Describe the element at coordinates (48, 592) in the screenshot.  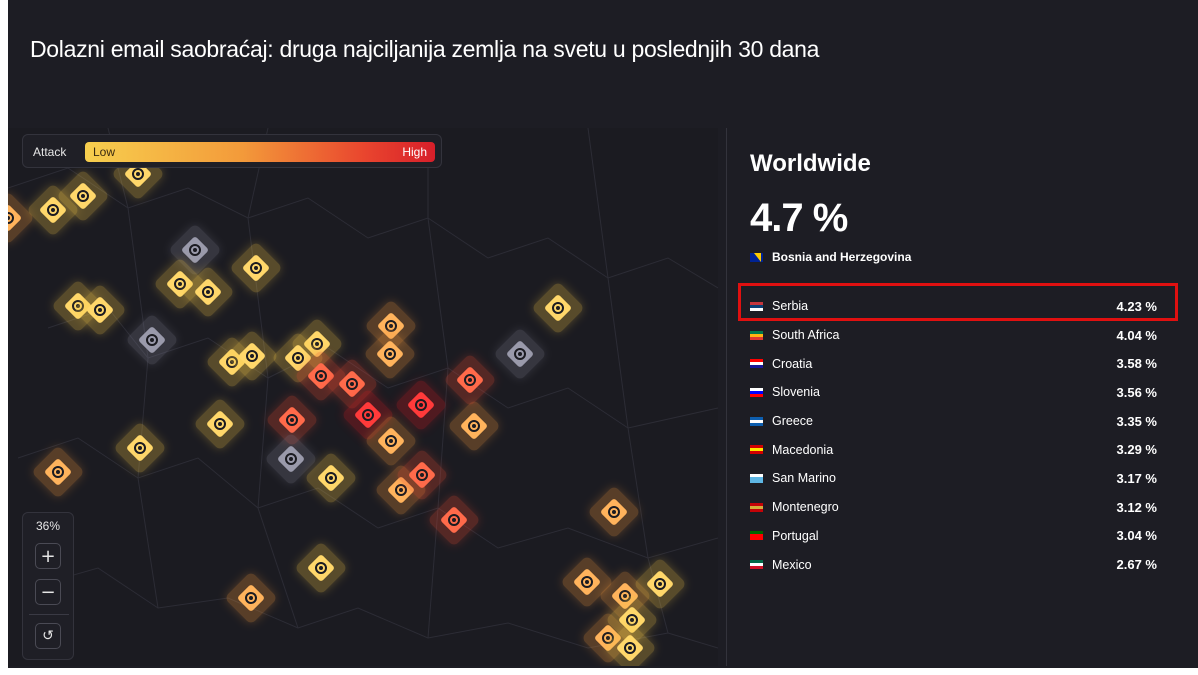
I see `zoom-out-button: −` at that location.